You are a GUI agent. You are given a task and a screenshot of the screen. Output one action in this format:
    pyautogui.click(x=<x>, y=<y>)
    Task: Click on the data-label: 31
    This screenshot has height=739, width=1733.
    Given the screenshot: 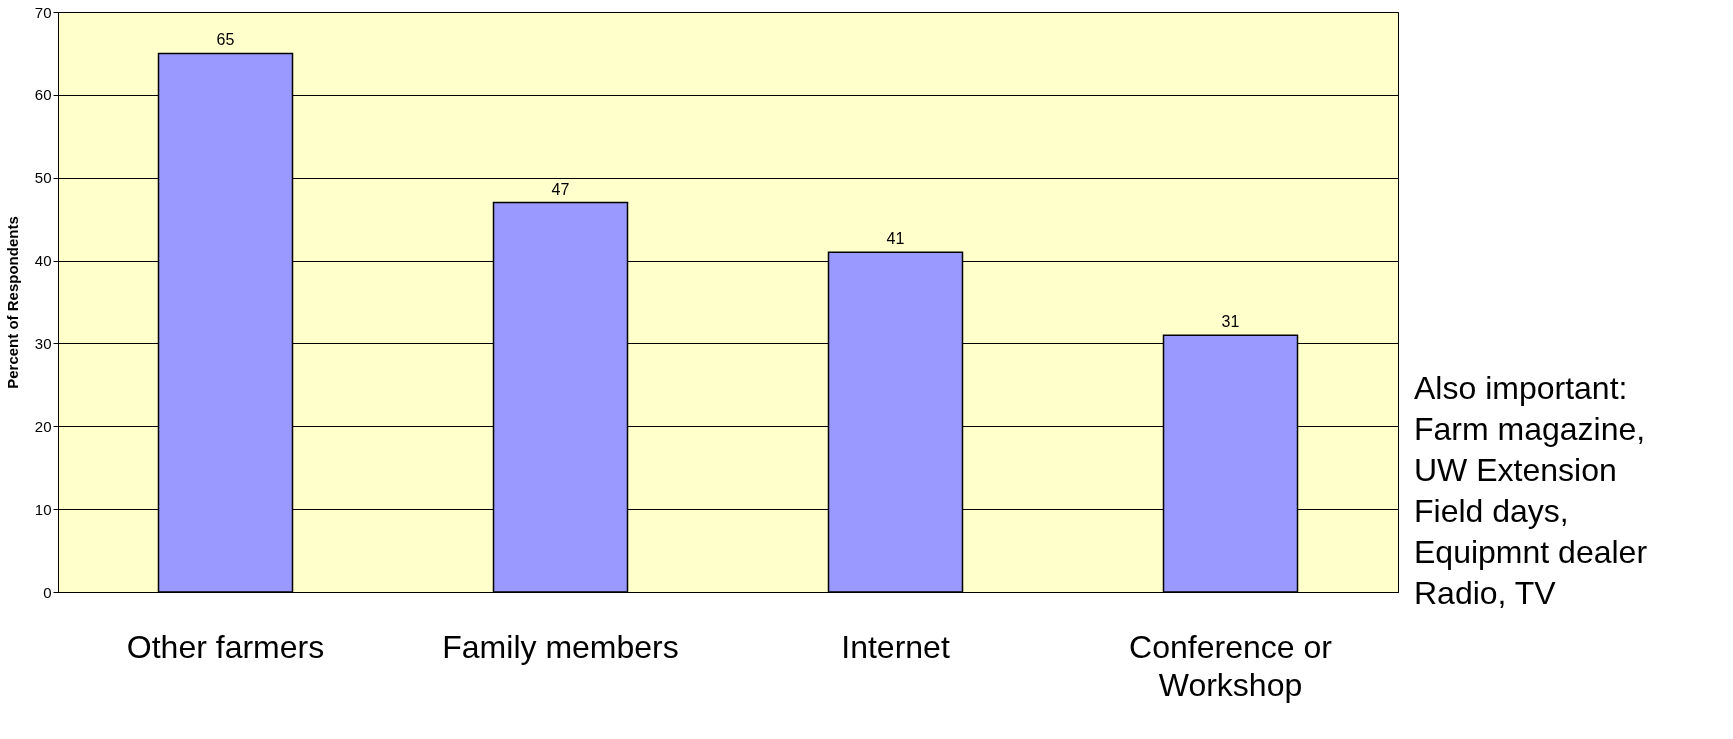 What is the action you would take?
    pyautogui.click(x=1230, y=322)
    